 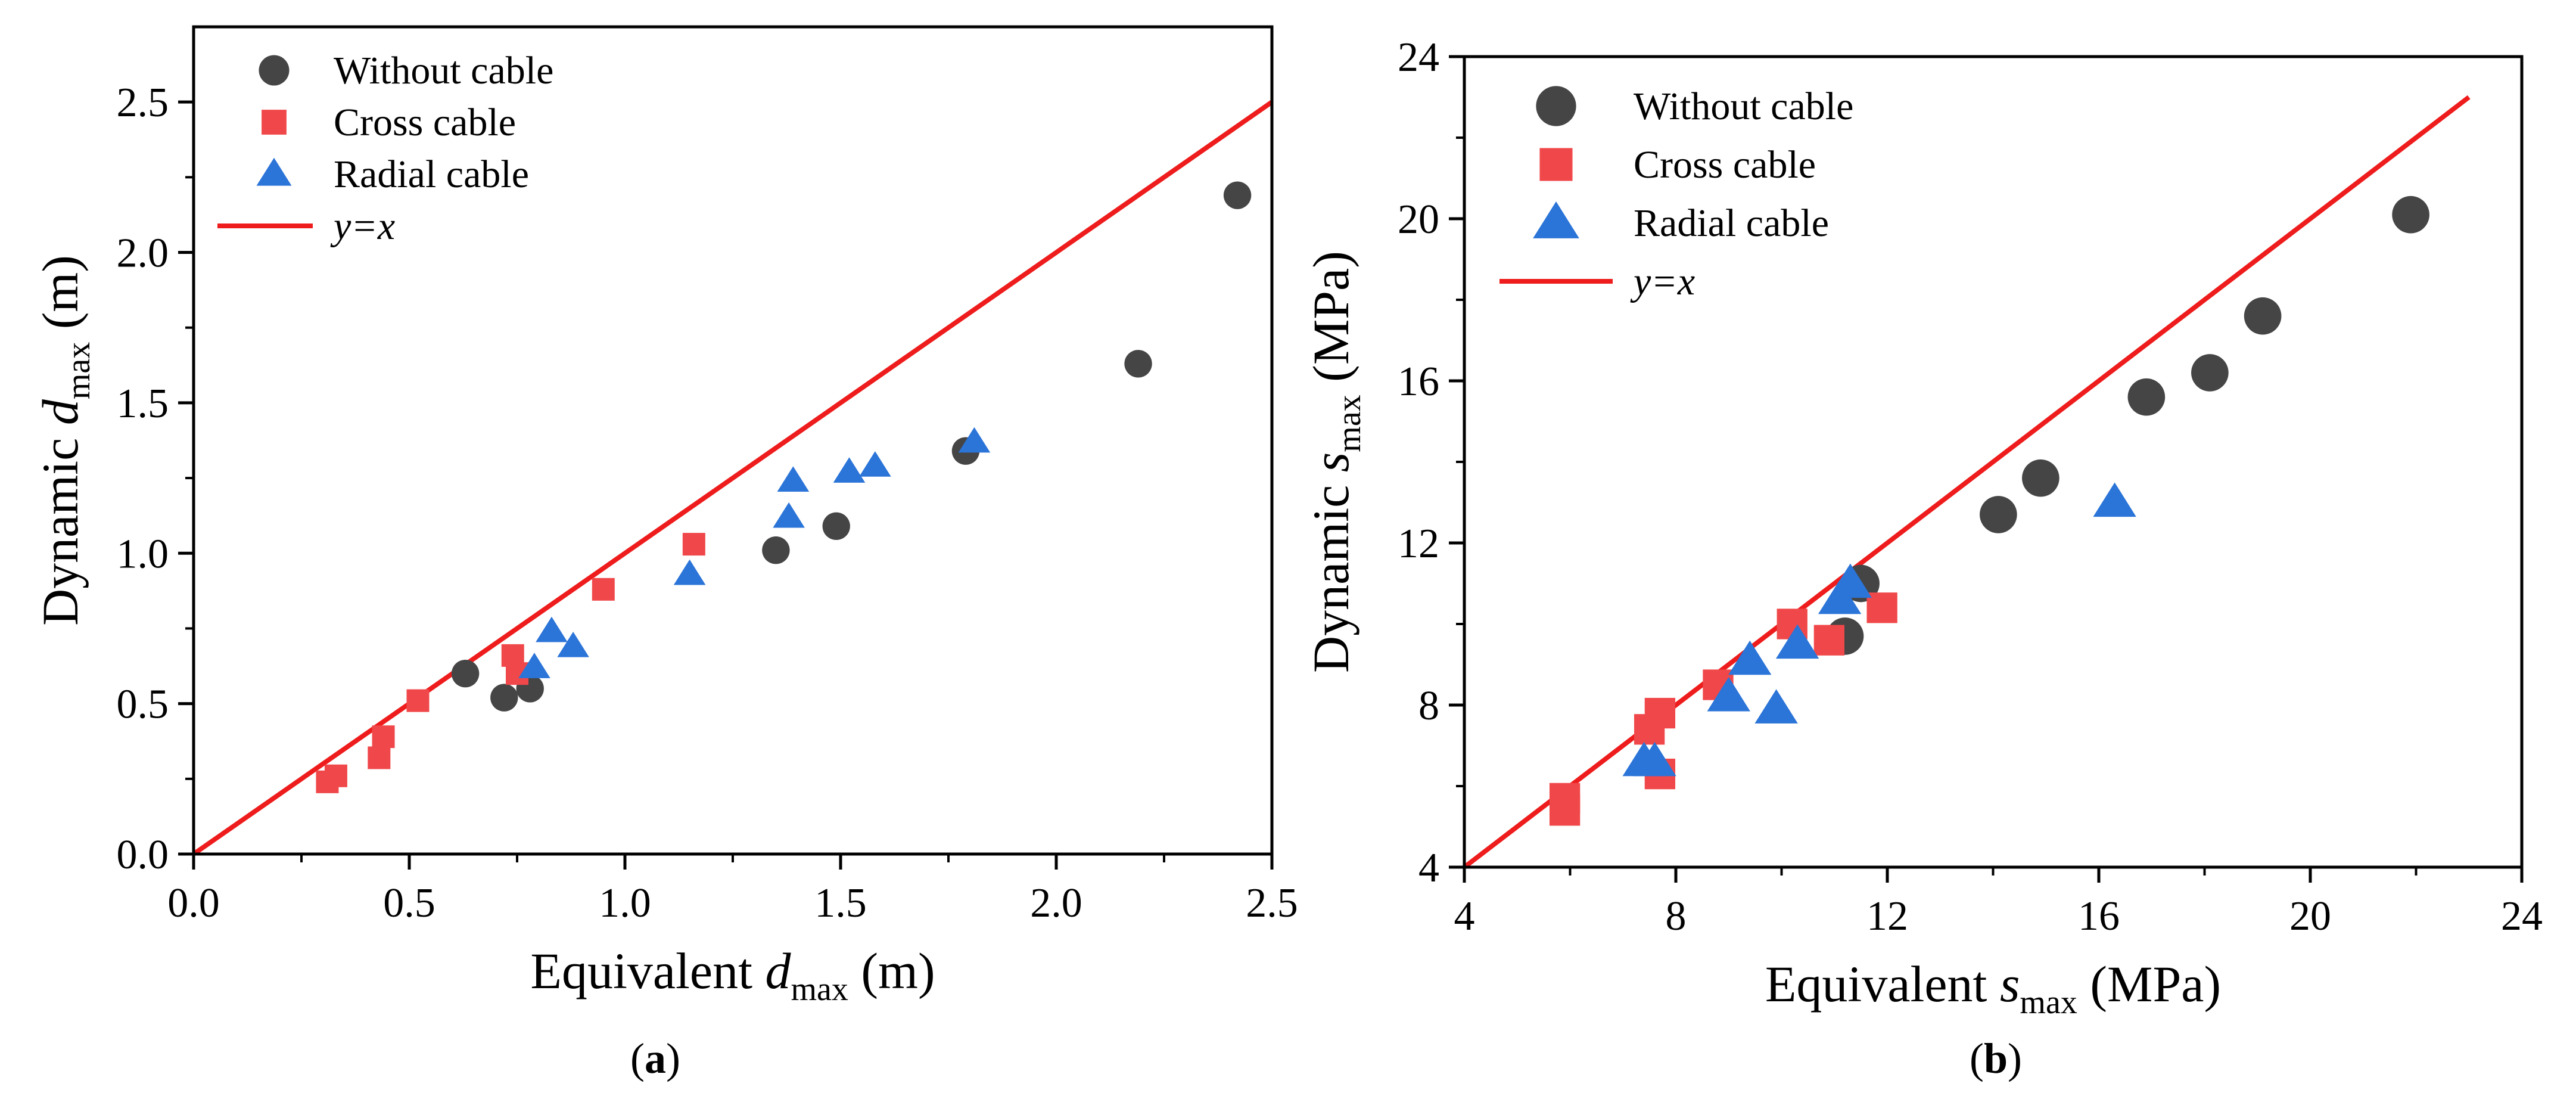 I want to click on y-tick-label: 2.5, so click(x=143, y=103).